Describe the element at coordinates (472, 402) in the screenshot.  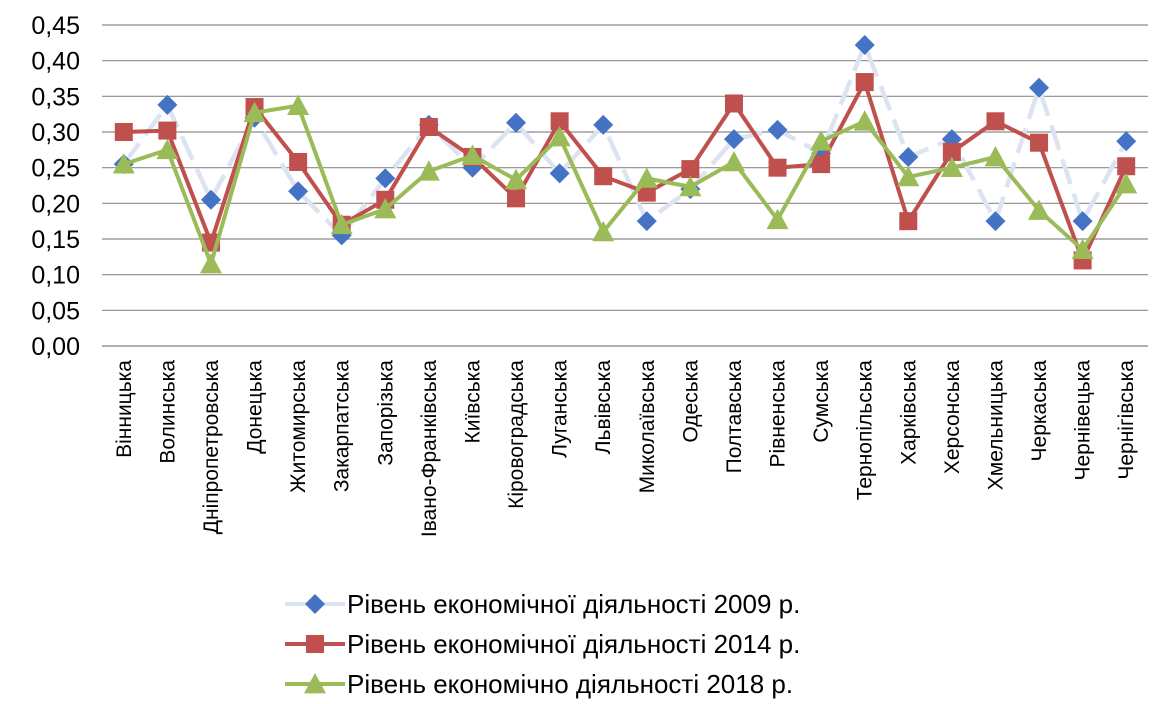
I see `x-category-label: Київська` at that location.